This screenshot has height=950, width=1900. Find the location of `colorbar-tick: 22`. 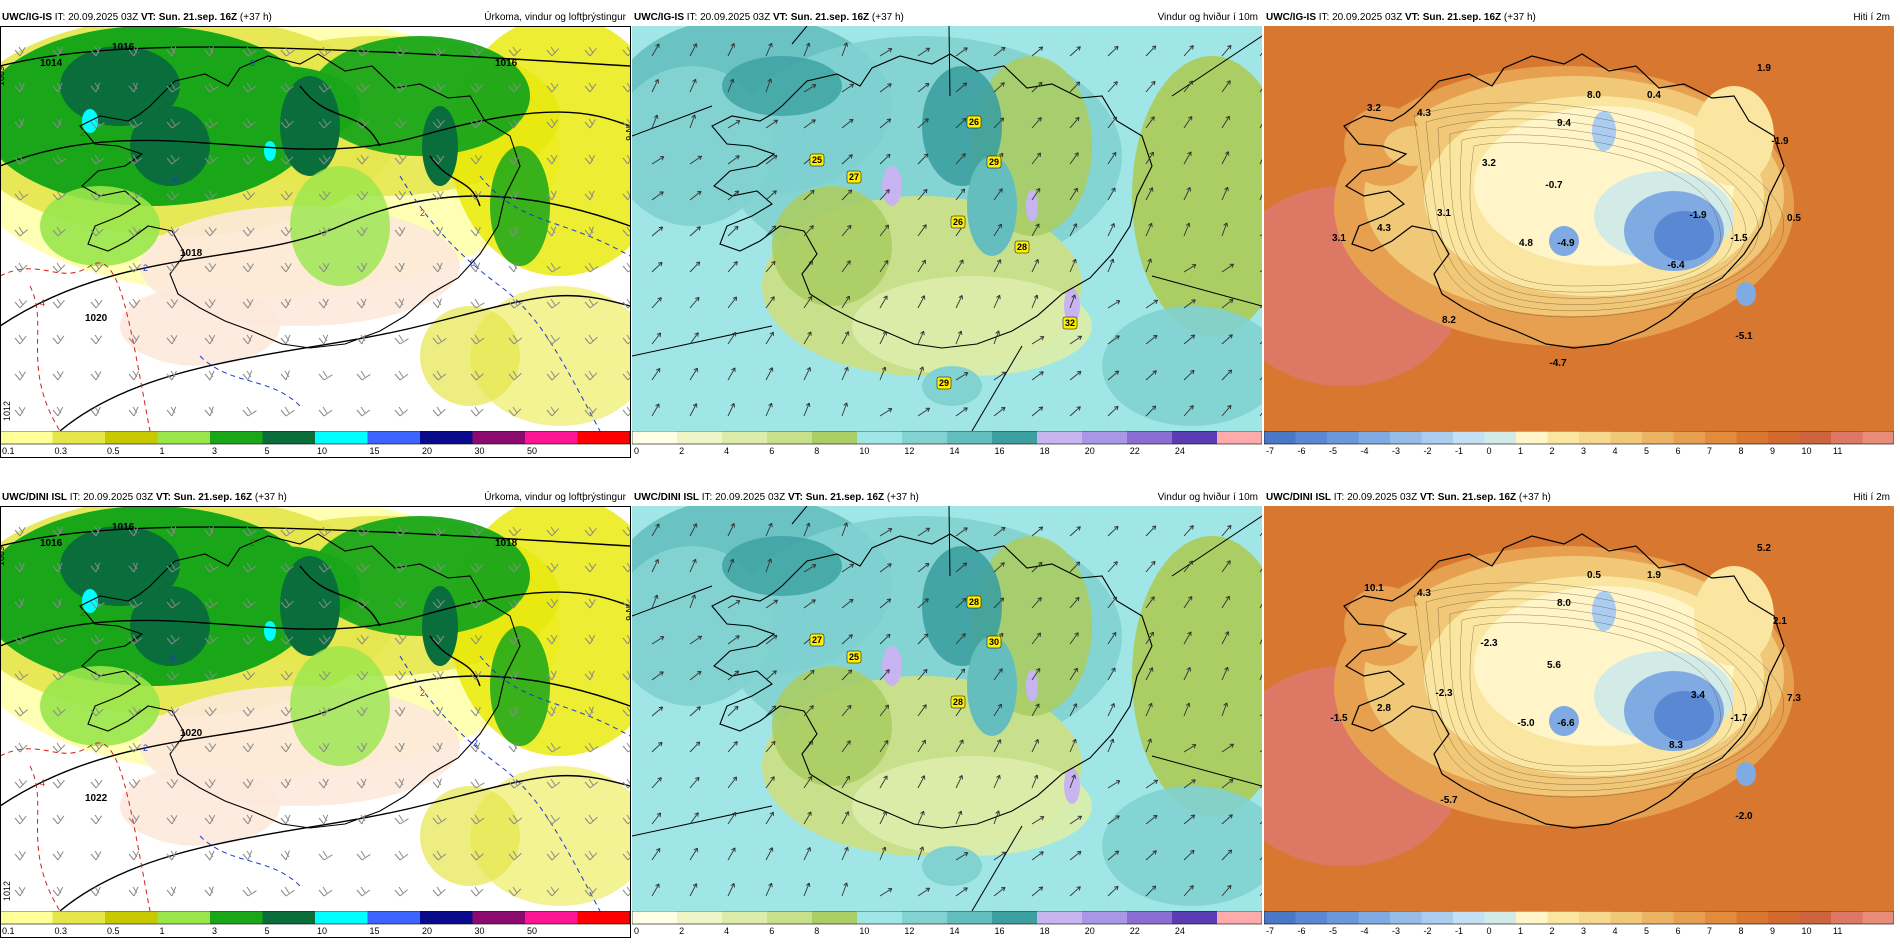

colorbar-tick: 22 is located at coordinates (1135, 451).